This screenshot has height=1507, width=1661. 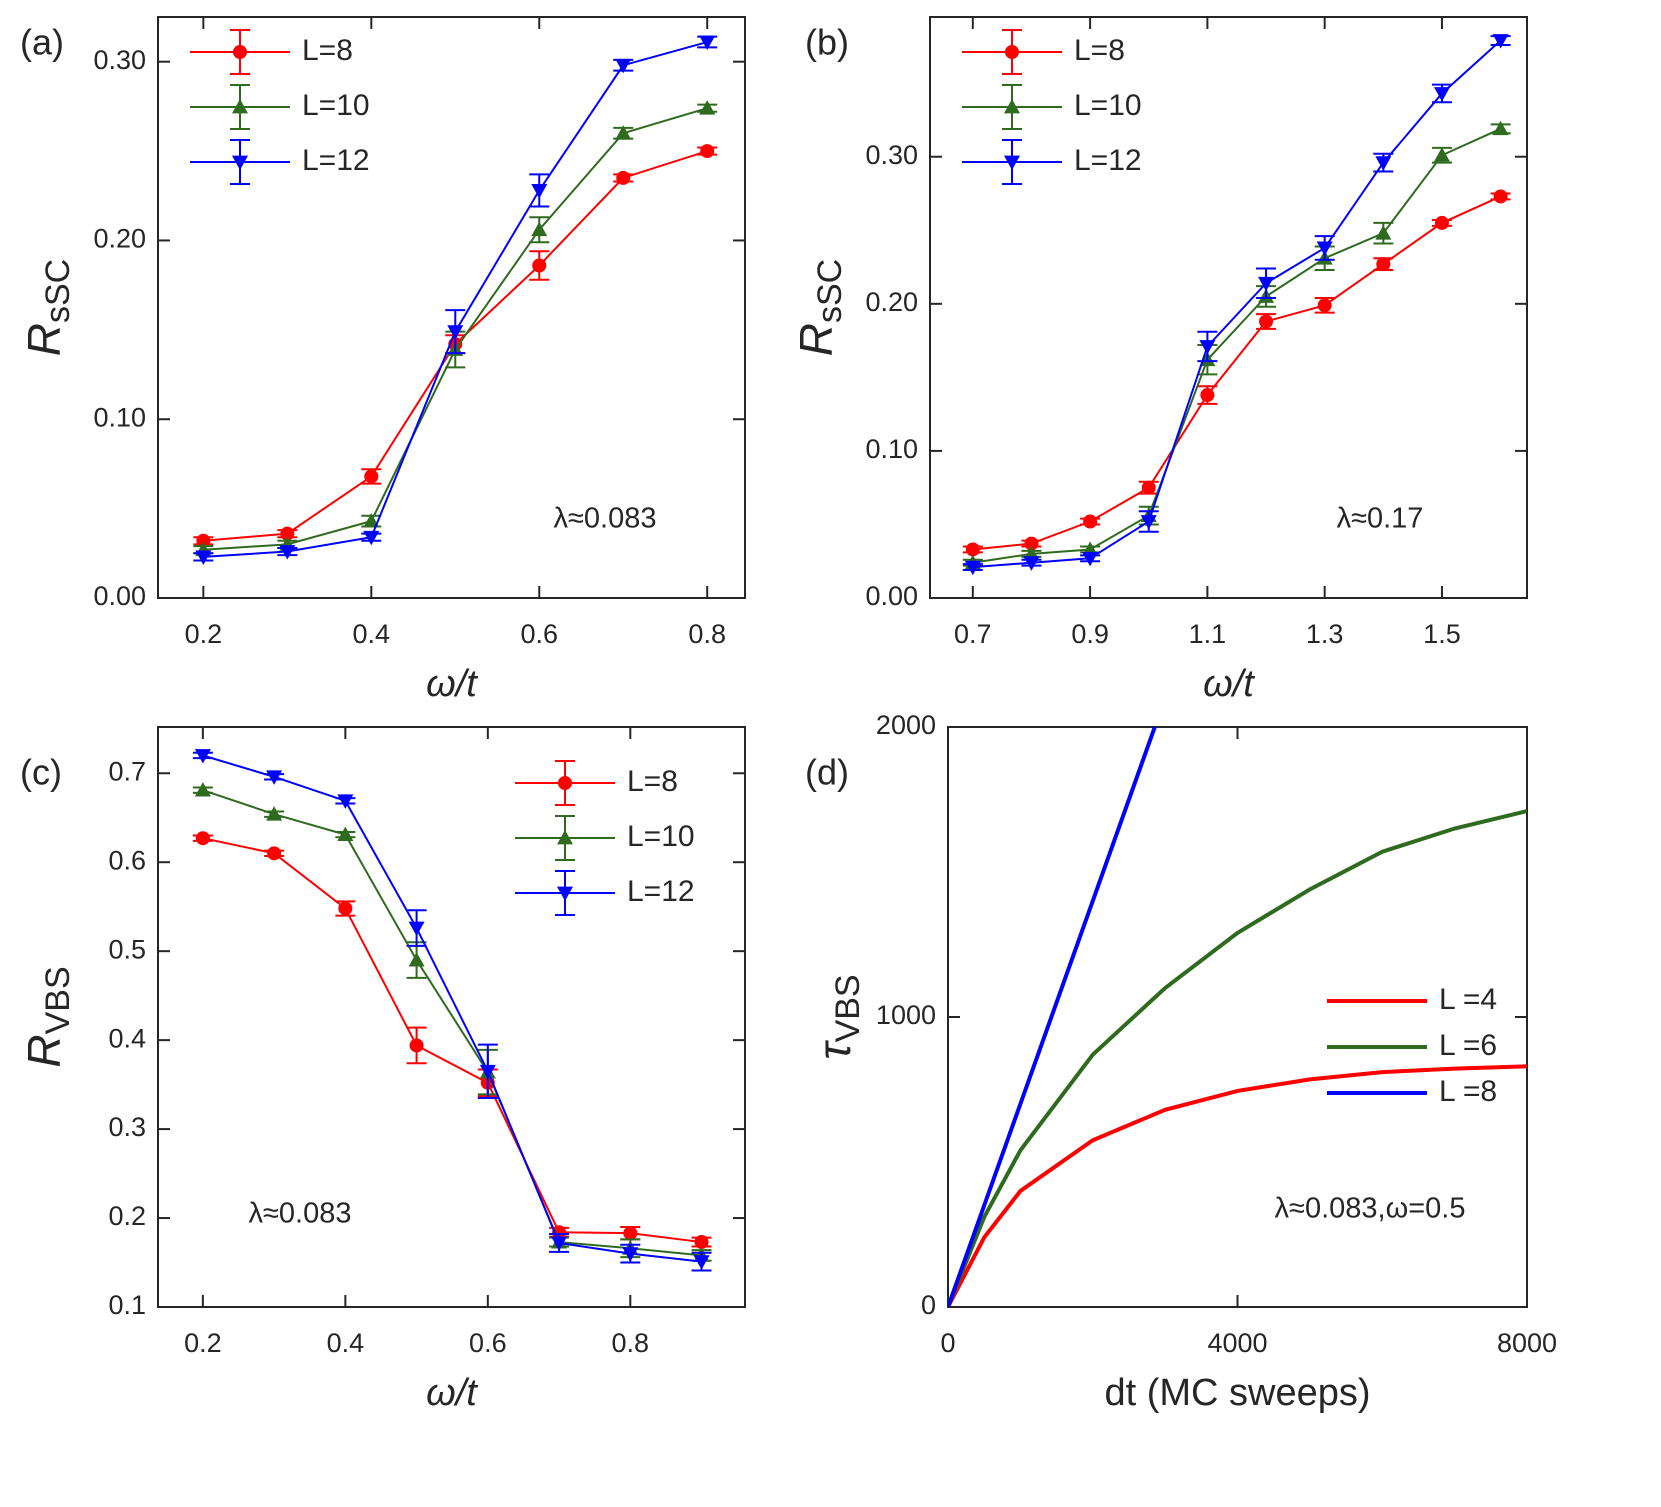 I want to click on legend-label: L=8, so click(x=652, y=781).